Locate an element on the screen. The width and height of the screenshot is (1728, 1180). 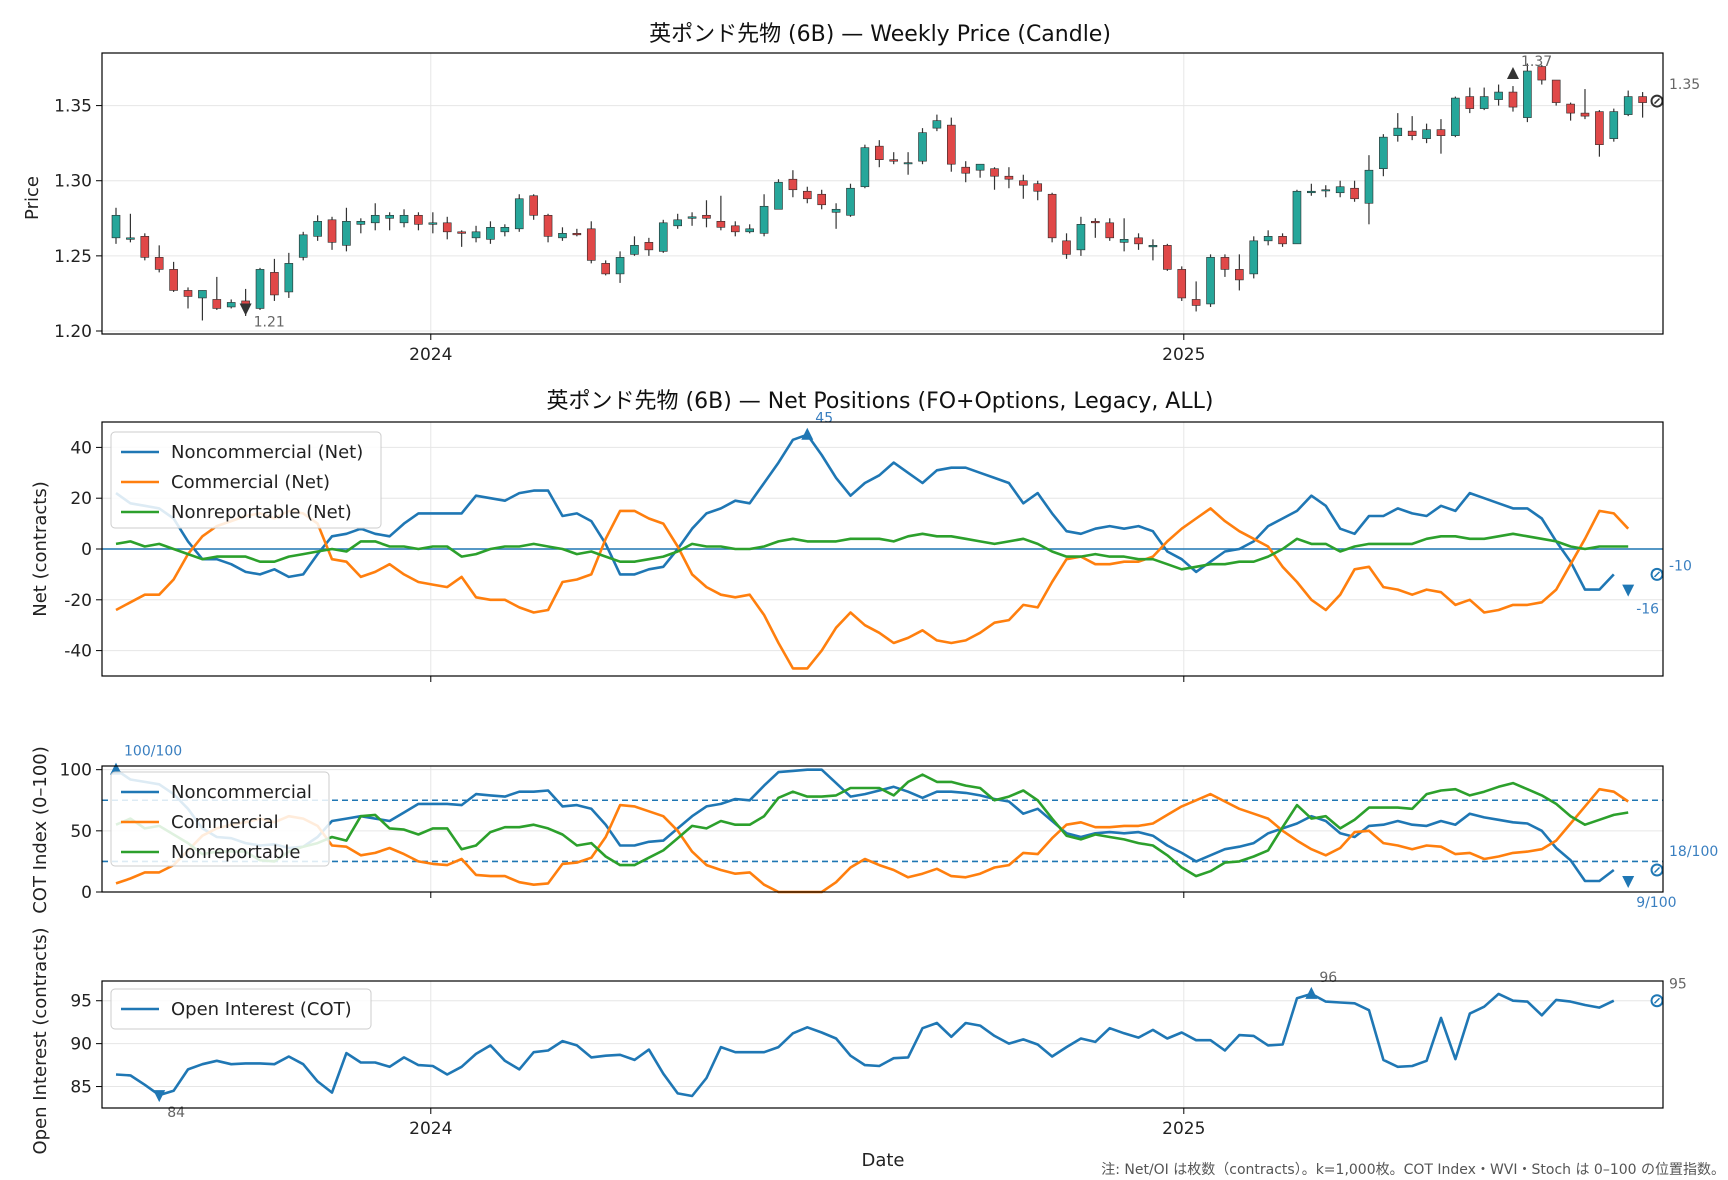
annotation-label: 96 is located at coordinates (1328, 978).